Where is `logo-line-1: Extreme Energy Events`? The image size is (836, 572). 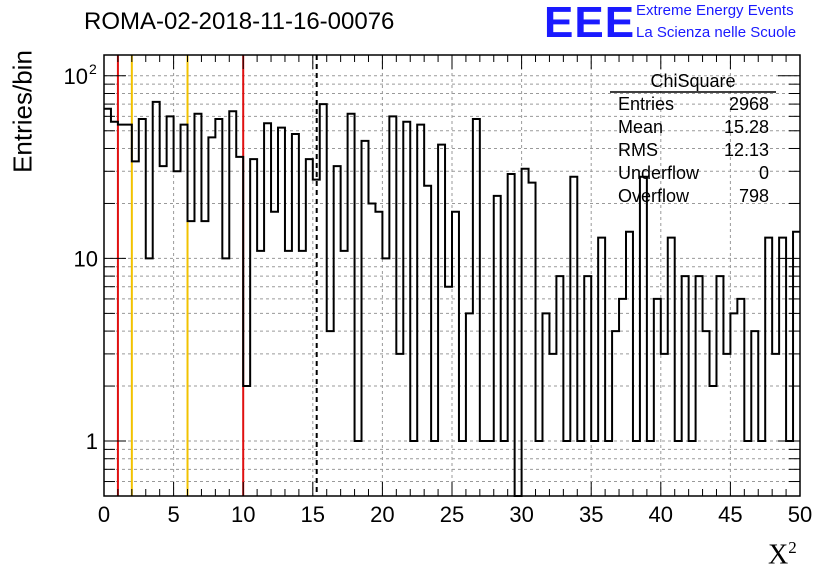
logo-line-1: Extreme Energy Events is located at coordinates (715, 10).